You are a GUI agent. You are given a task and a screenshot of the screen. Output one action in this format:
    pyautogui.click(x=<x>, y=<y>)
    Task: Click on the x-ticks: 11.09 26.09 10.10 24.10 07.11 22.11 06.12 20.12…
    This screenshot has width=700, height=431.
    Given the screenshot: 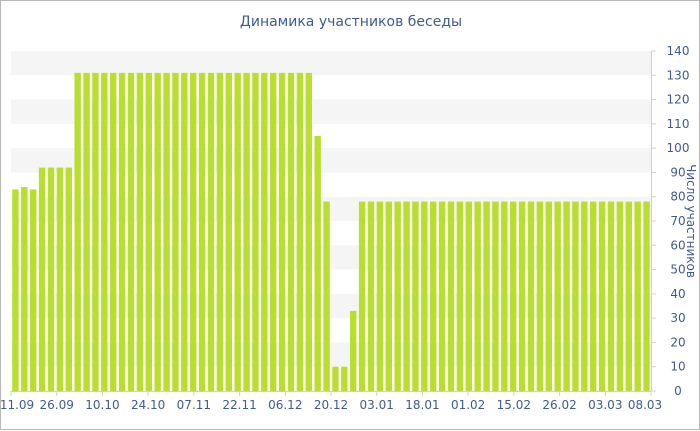 What is the action you would take?
    pyautogui.click(x=331, y=401)
    